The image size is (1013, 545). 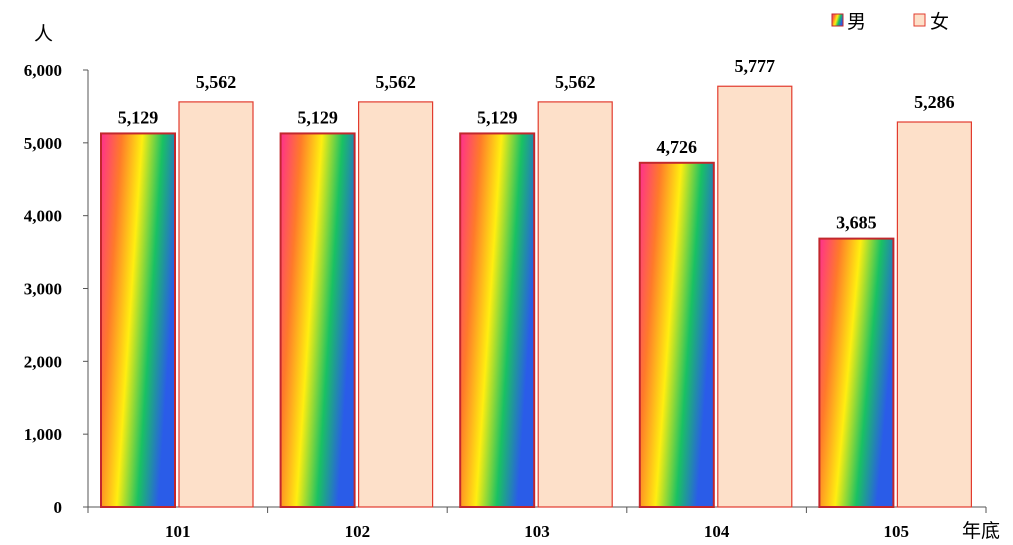 I want to click on data-label-male-101: 5,129, so click(x=138, y=117).